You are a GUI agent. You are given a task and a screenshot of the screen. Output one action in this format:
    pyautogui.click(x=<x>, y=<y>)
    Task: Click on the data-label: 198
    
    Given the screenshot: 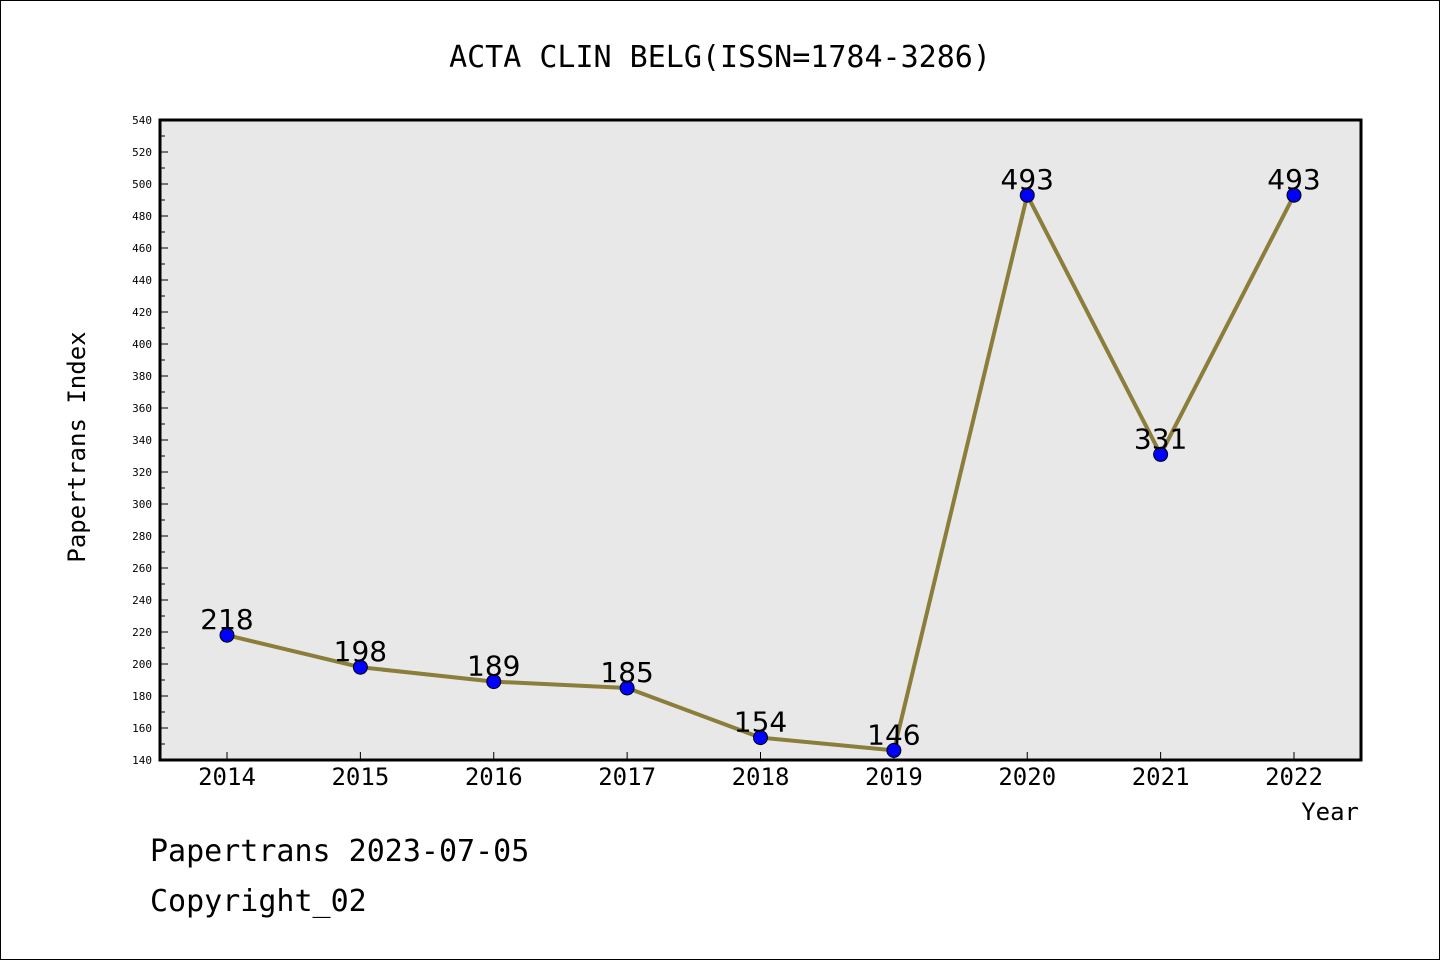 What is the action you would take?
    pyautogui.click(x=360, y=651)
    